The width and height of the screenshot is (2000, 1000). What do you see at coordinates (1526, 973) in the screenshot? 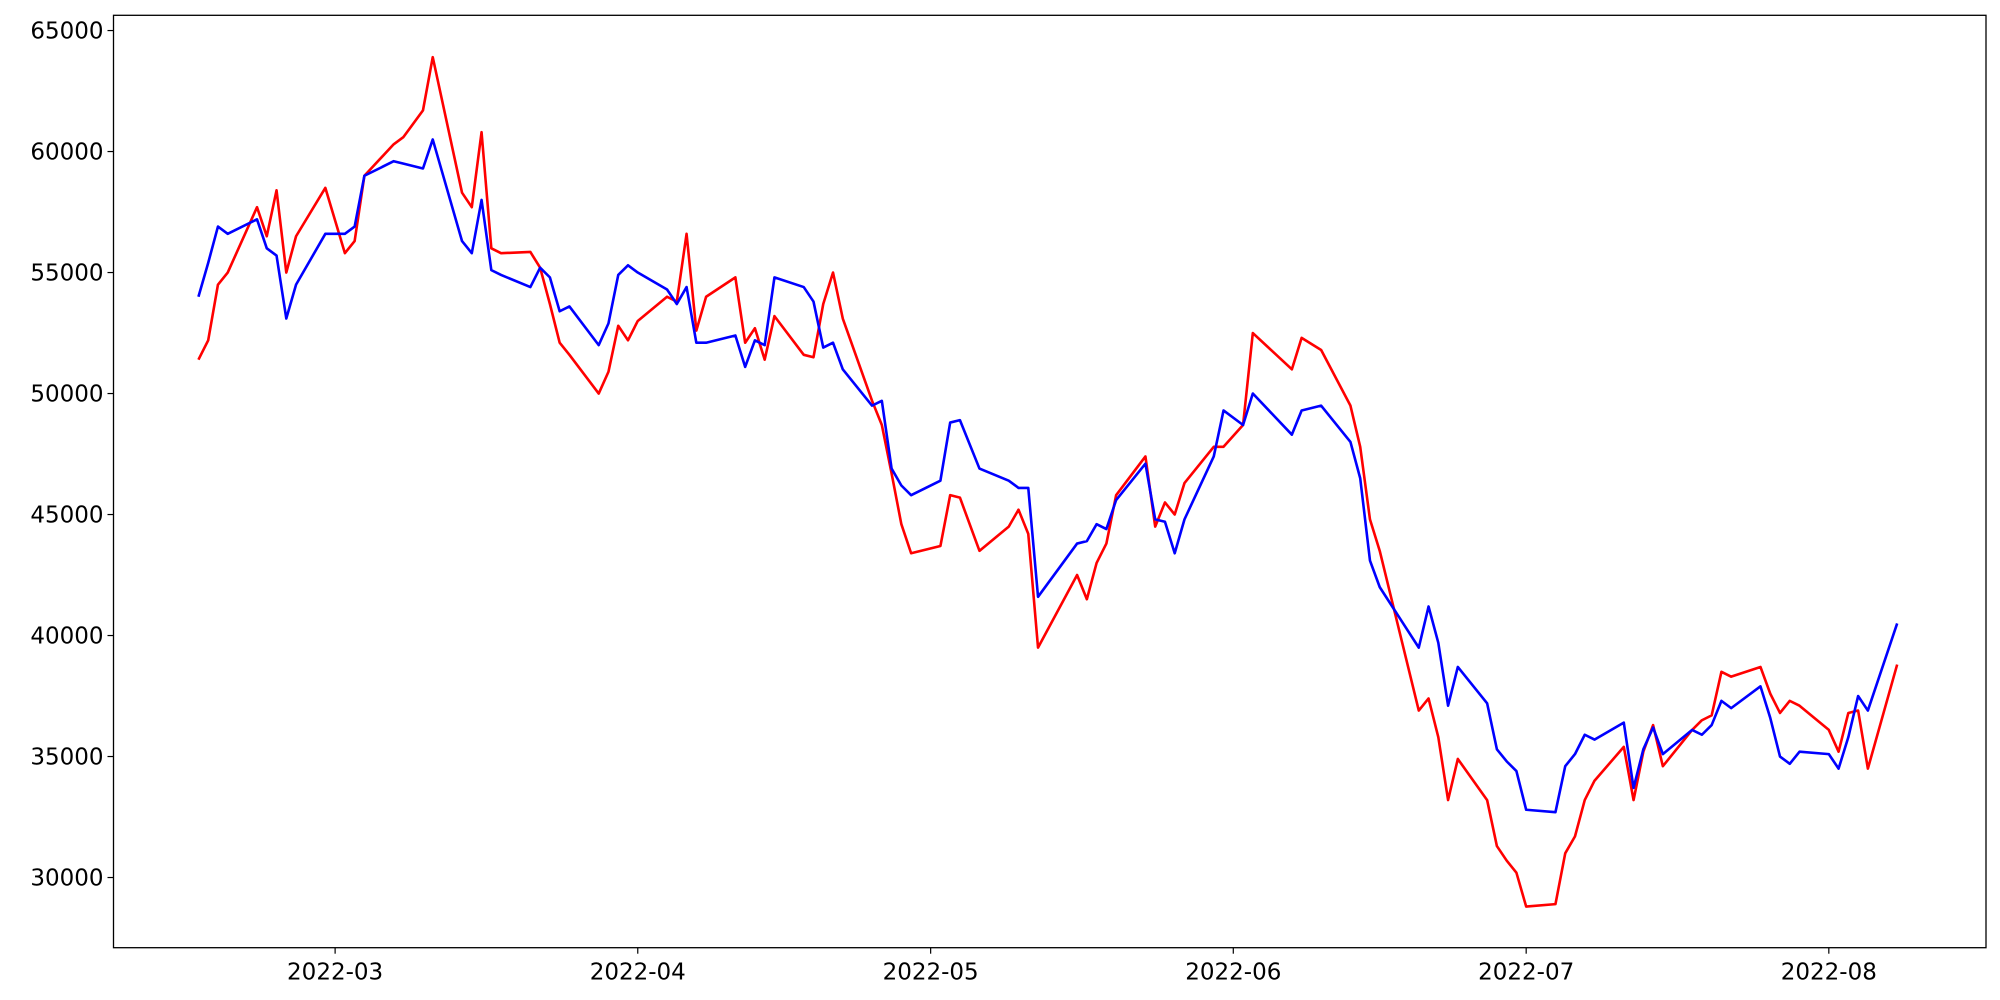
I see `x-tick-label: 2022-07` at bounding box center [1526, 973].